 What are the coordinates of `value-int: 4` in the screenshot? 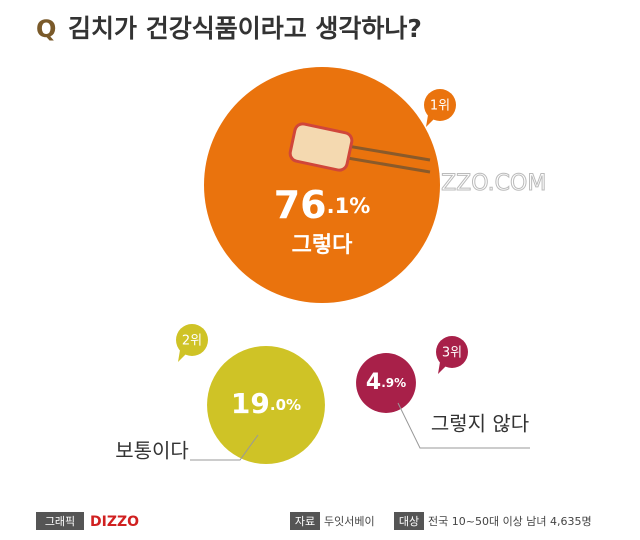 It's located at (373, 382).